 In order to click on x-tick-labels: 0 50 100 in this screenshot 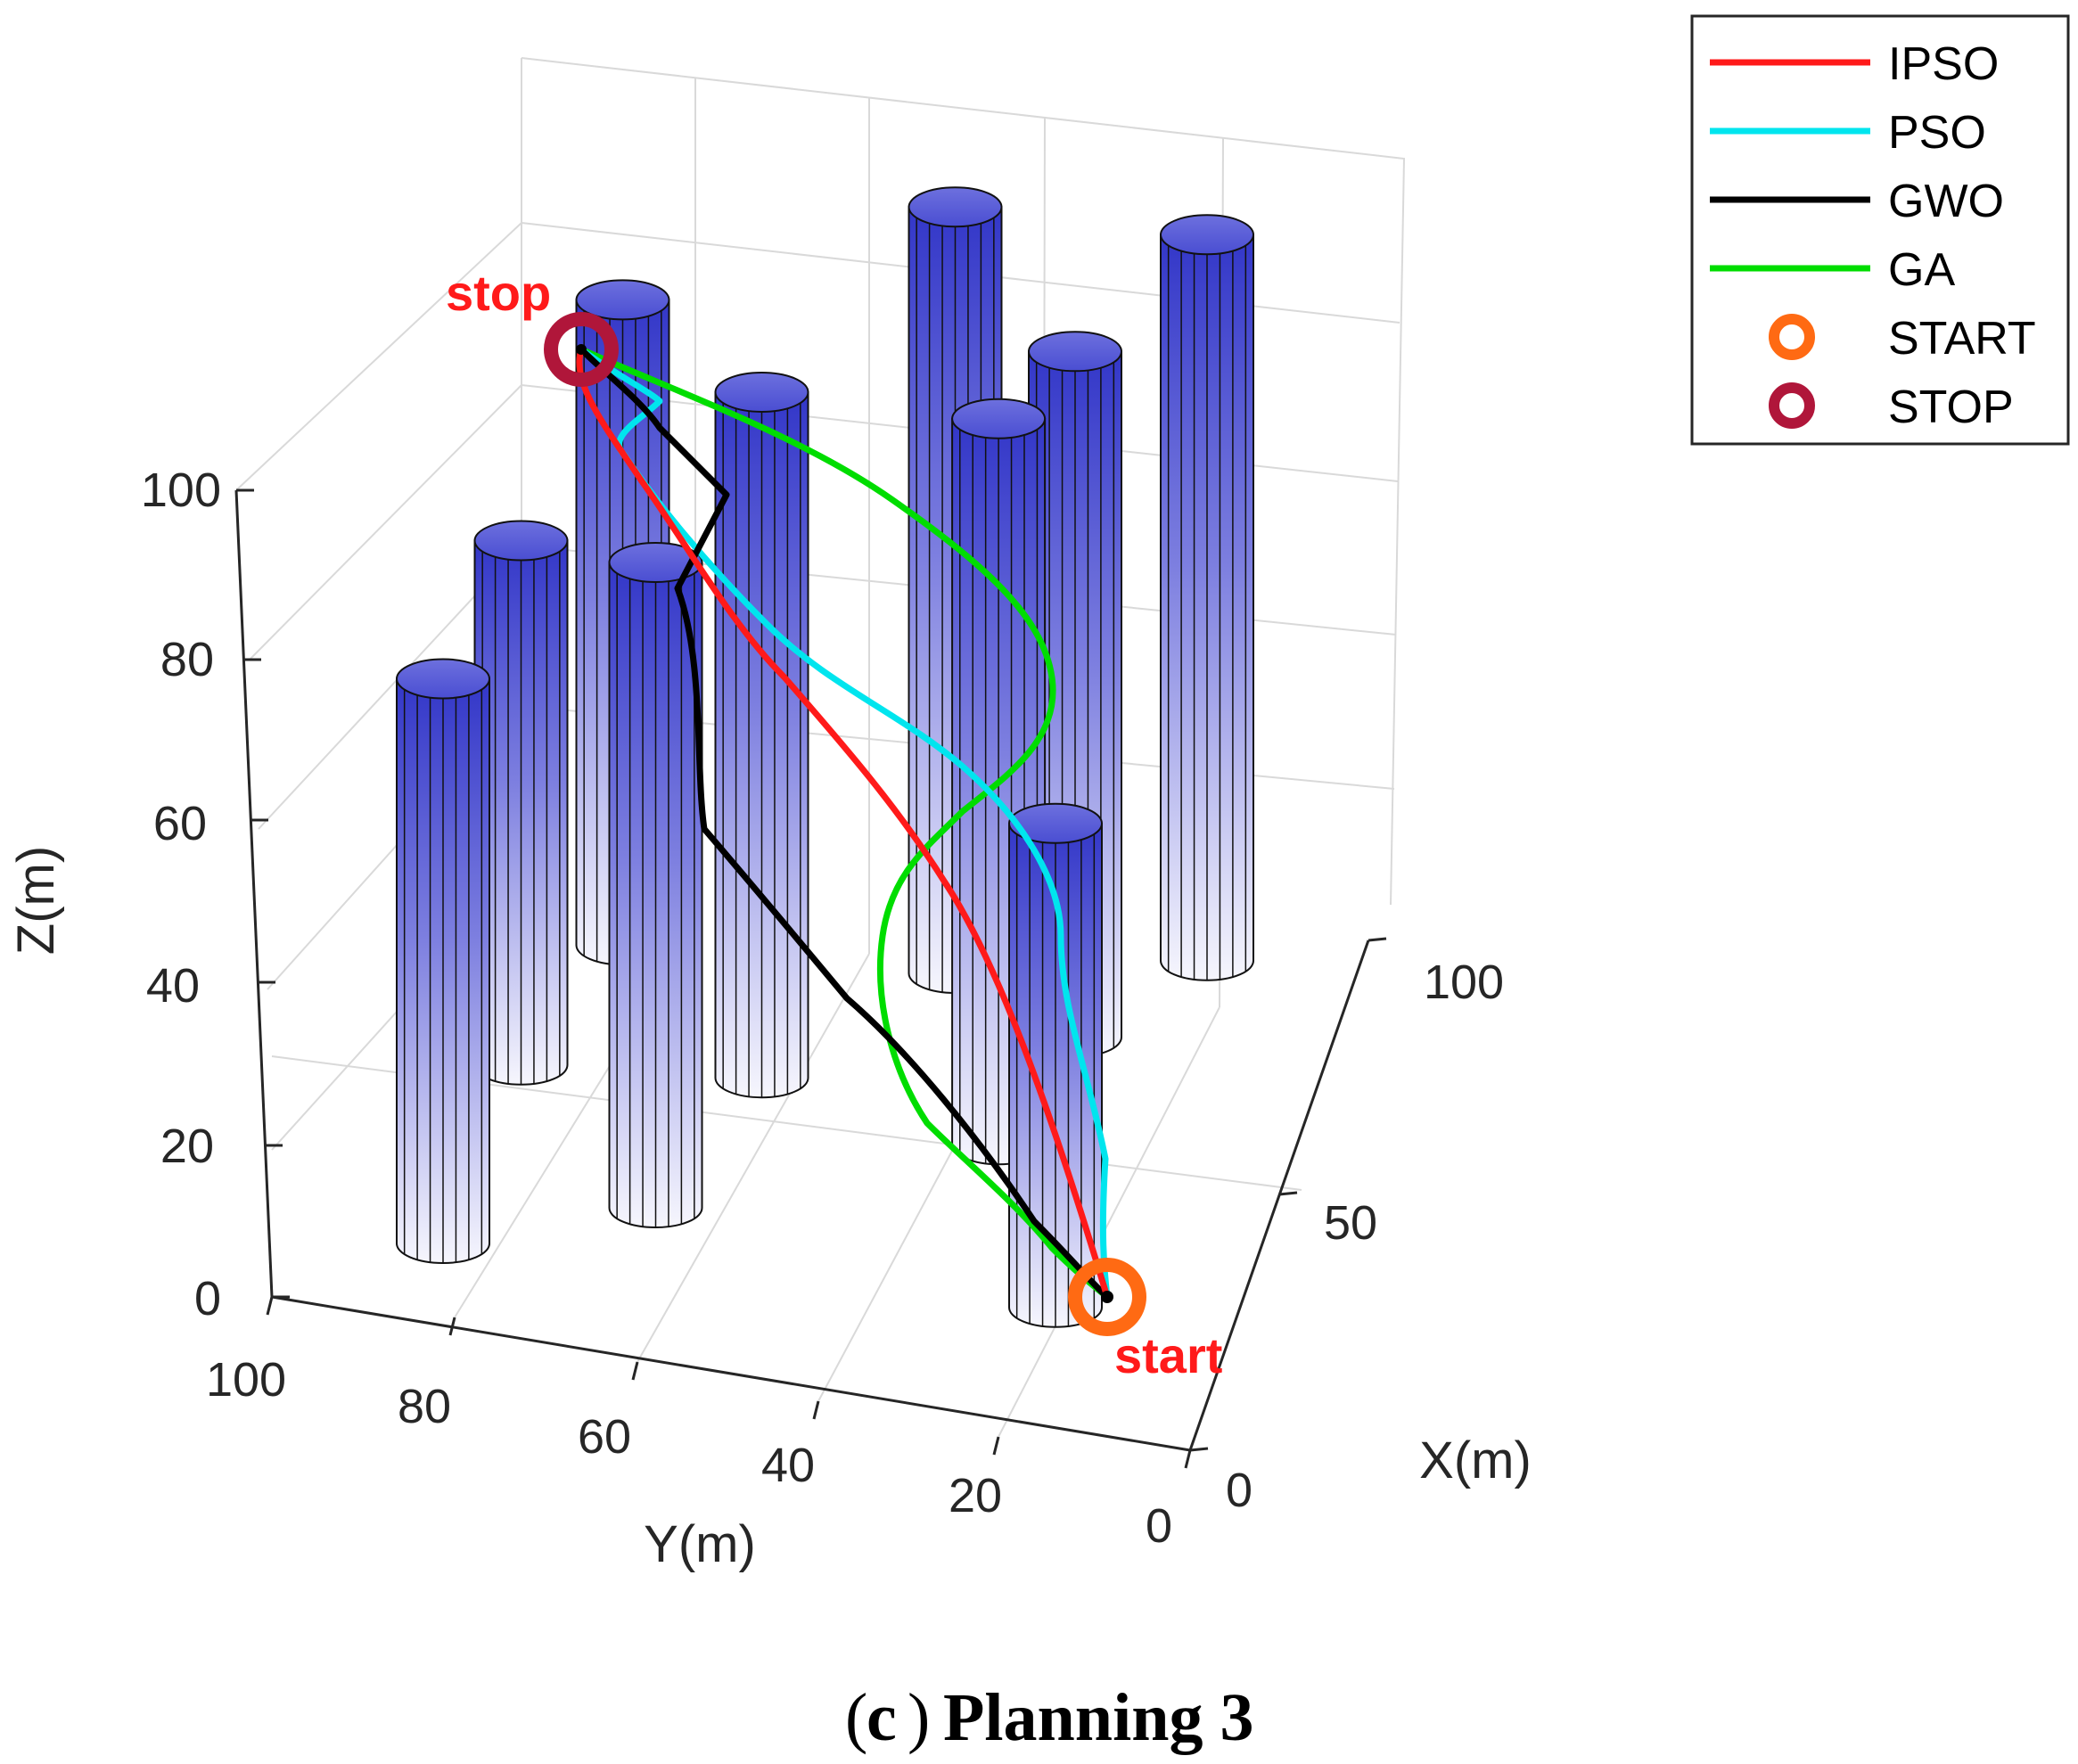, I will do `click(1365, 1236)`.